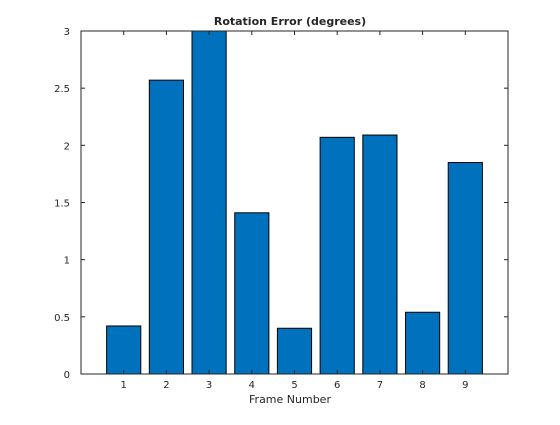 The height and width of the screenshot is (425, 560). What do you see at coordinates (294, 385) in the screenshot?
I see `x-tick-label: 5` at bounding box center [294, 385].